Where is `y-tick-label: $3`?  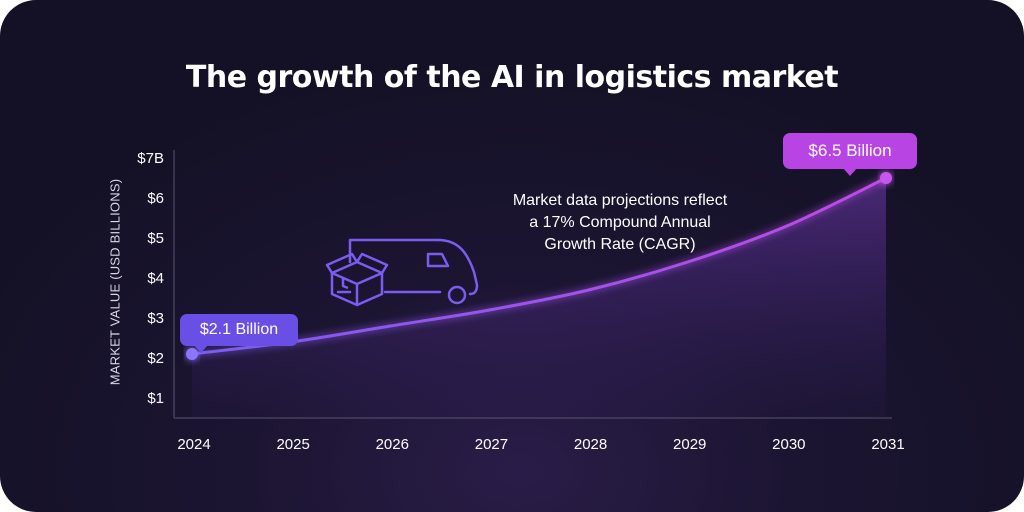
y-tick-label: $3 is located at coordinates (155, 318).